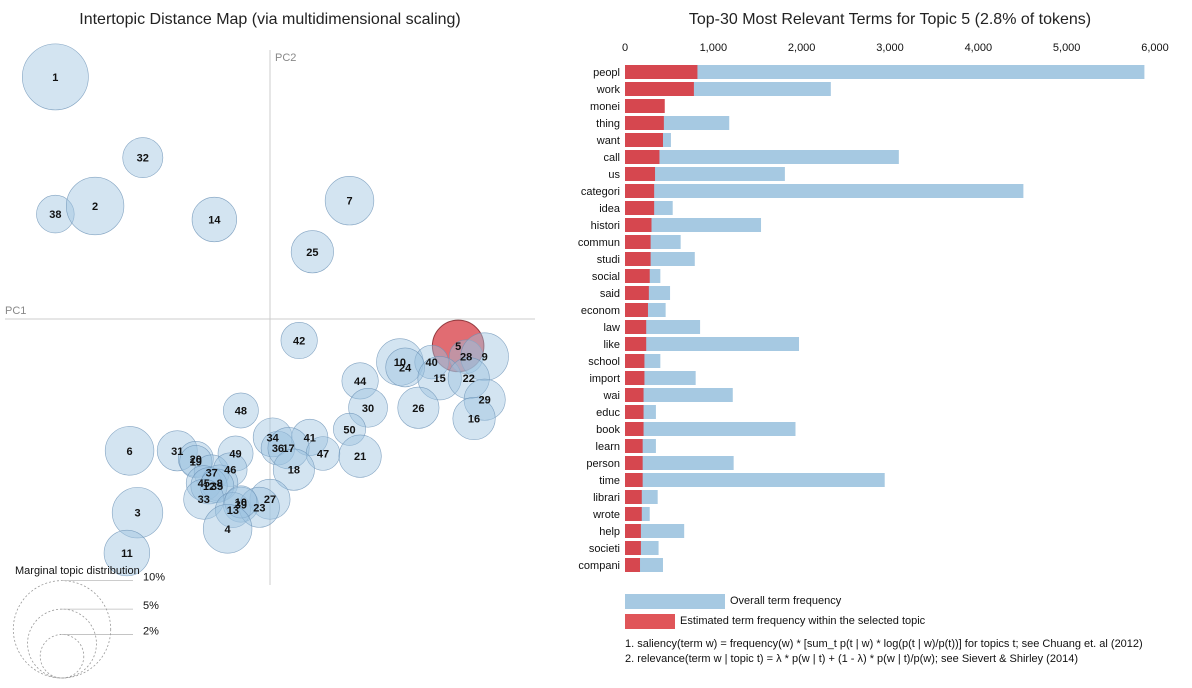 The height and width of the screenshot is (688, 1192). I want to click on term-label-monei: monei, so click(605, 107).